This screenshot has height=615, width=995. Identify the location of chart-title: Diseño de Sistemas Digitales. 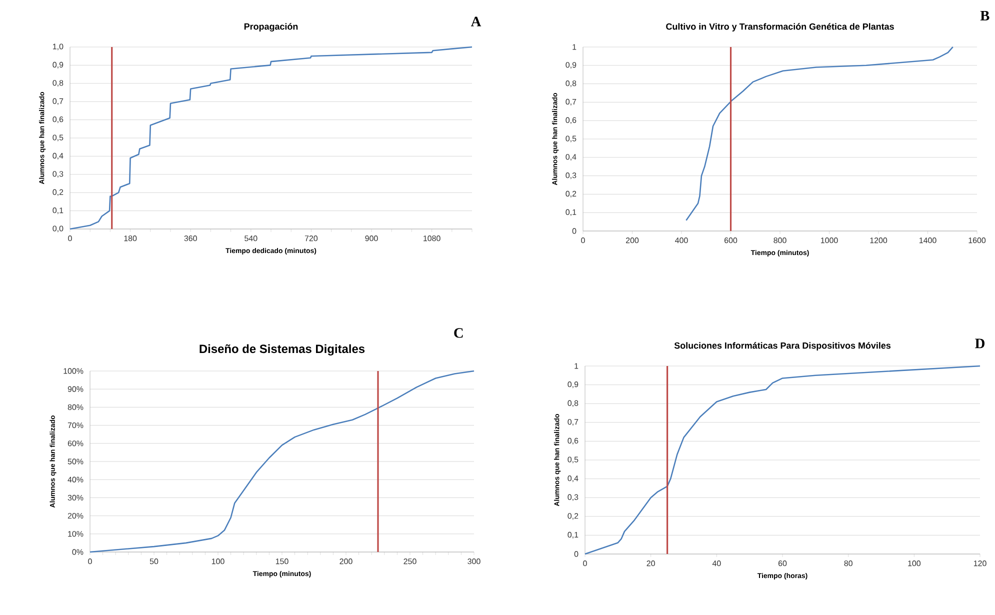
(282, 350).